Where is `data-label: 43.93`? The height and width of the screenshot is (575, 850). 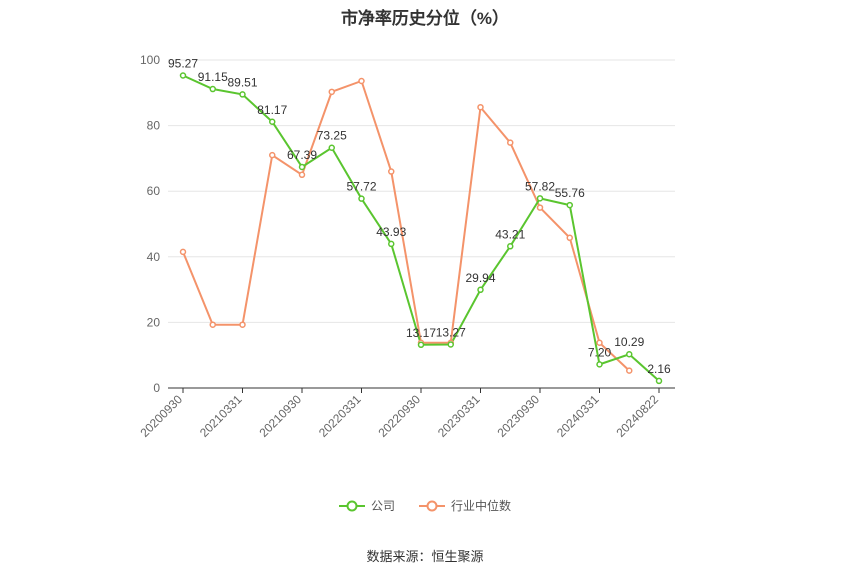 data-label: 43.93 is located at coordinates (391, 232).